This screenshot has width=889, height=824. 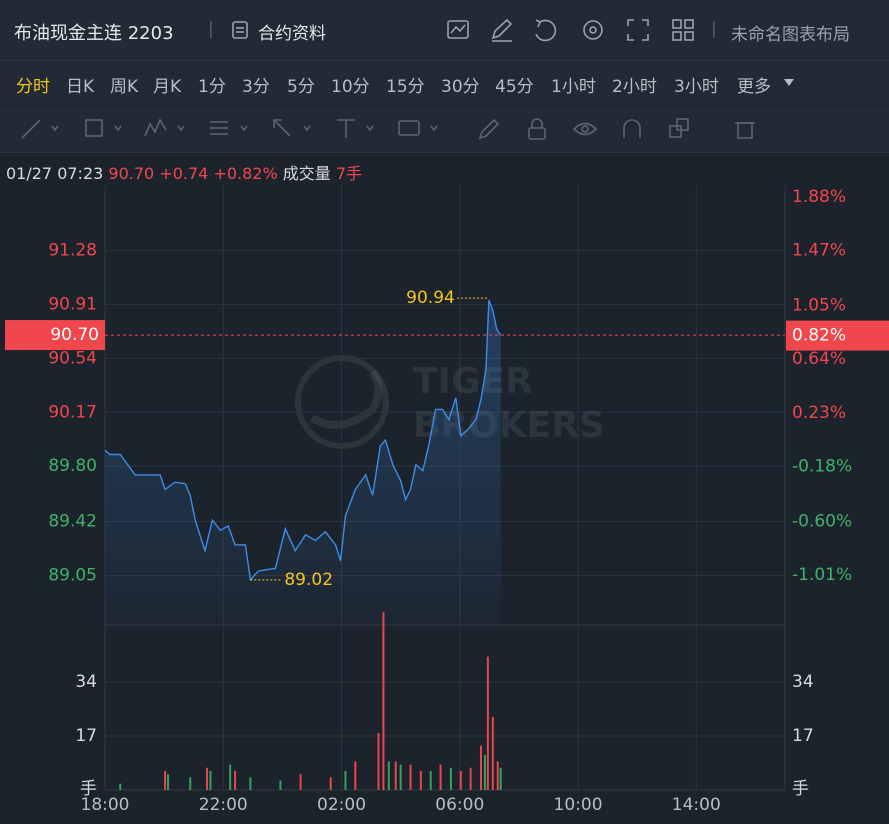 I want to click on quote-time: 01/27 07:23, so click(x=55, y=173).